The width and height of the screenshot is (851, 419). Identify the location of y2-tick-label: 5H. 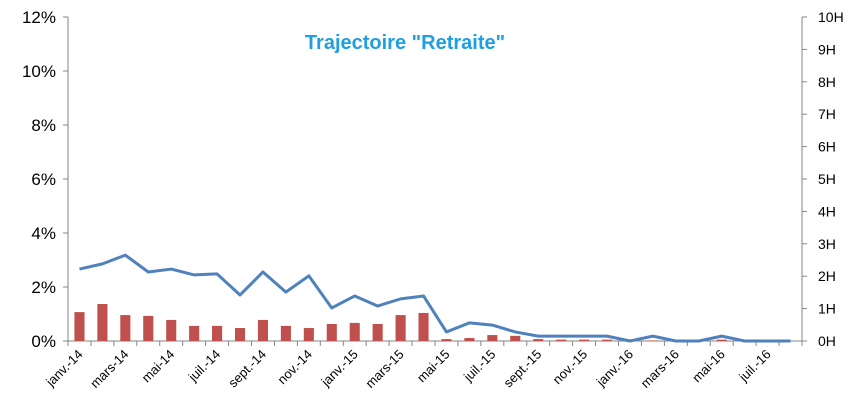
(827, 179).